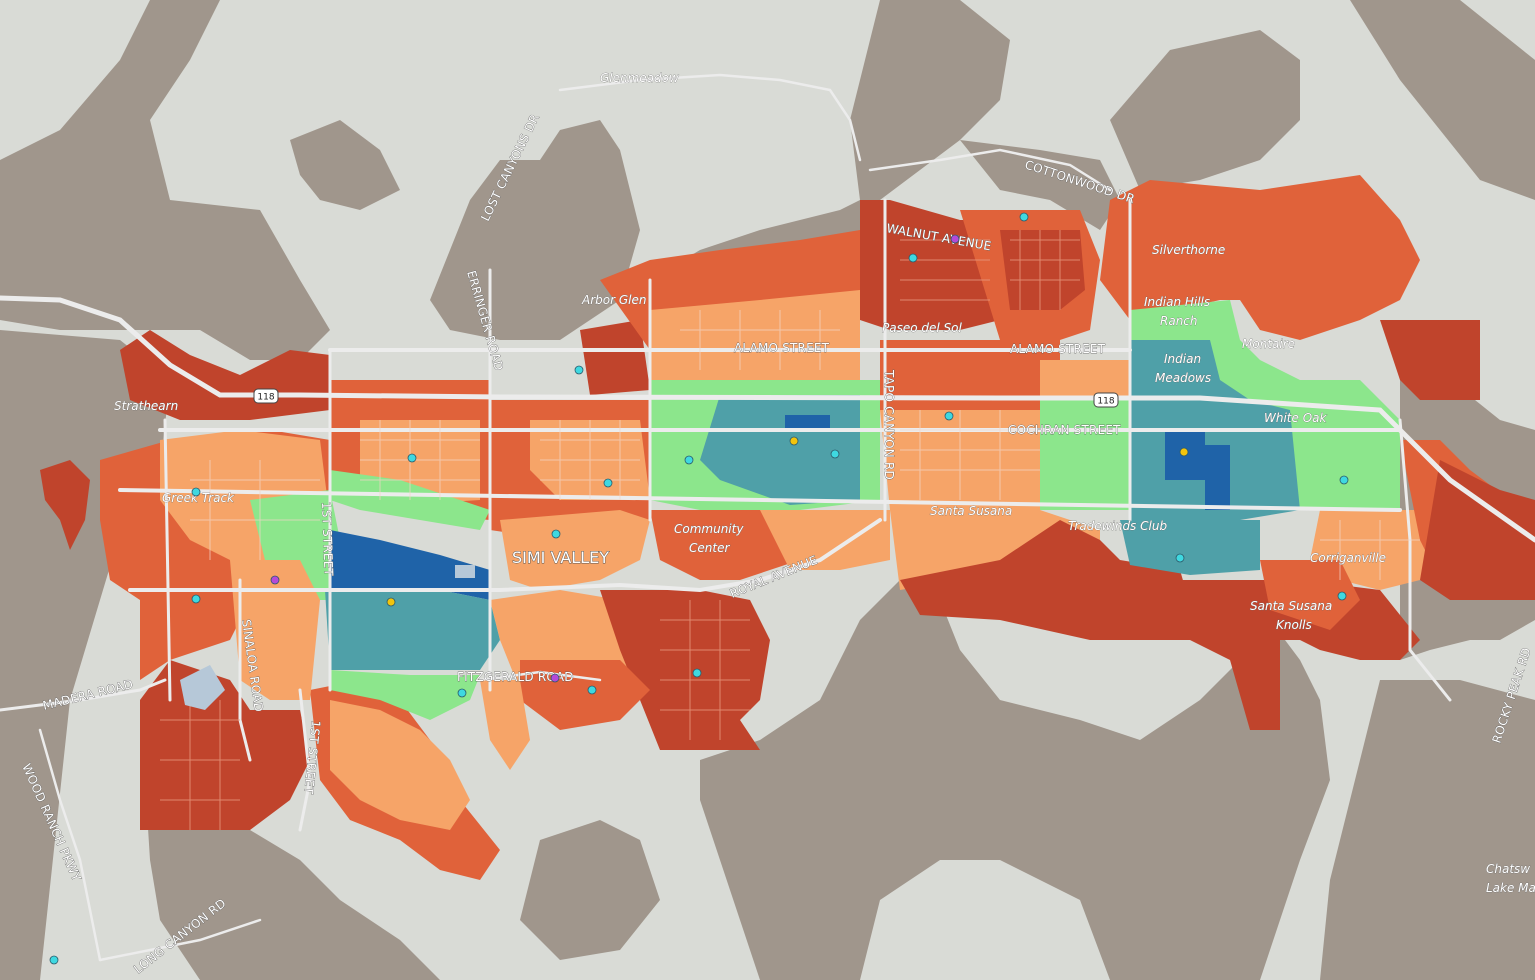 The image size is (1535, 980). What do you see at coordinates (1294, 625) in the screenshot?
I see `place-label: Knolls` at bounding box center [1294, 625].